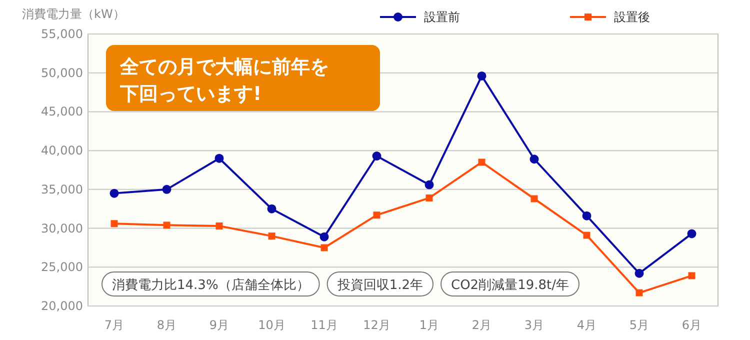 The height and width of the screenshot is (340, 750). What do you see at coordinates (114, 325) in the screenshot?
I see `x-tick-label: 7月` at bounding box center [114, 325].